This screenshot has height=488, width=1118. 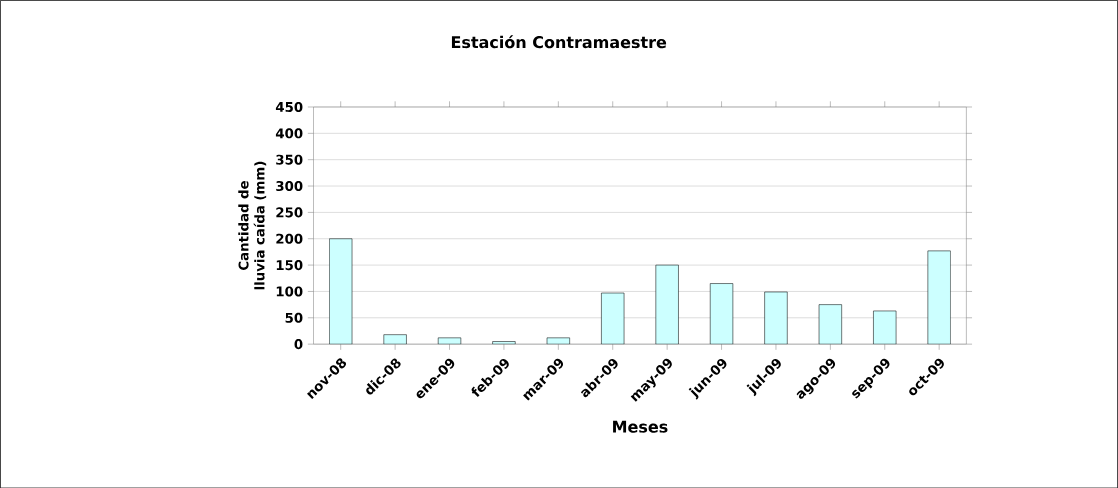 What do you see at coordinates (289, 212) in the screenshot?
I see `y-tick-label: 250` at bounding box center [289, 212].